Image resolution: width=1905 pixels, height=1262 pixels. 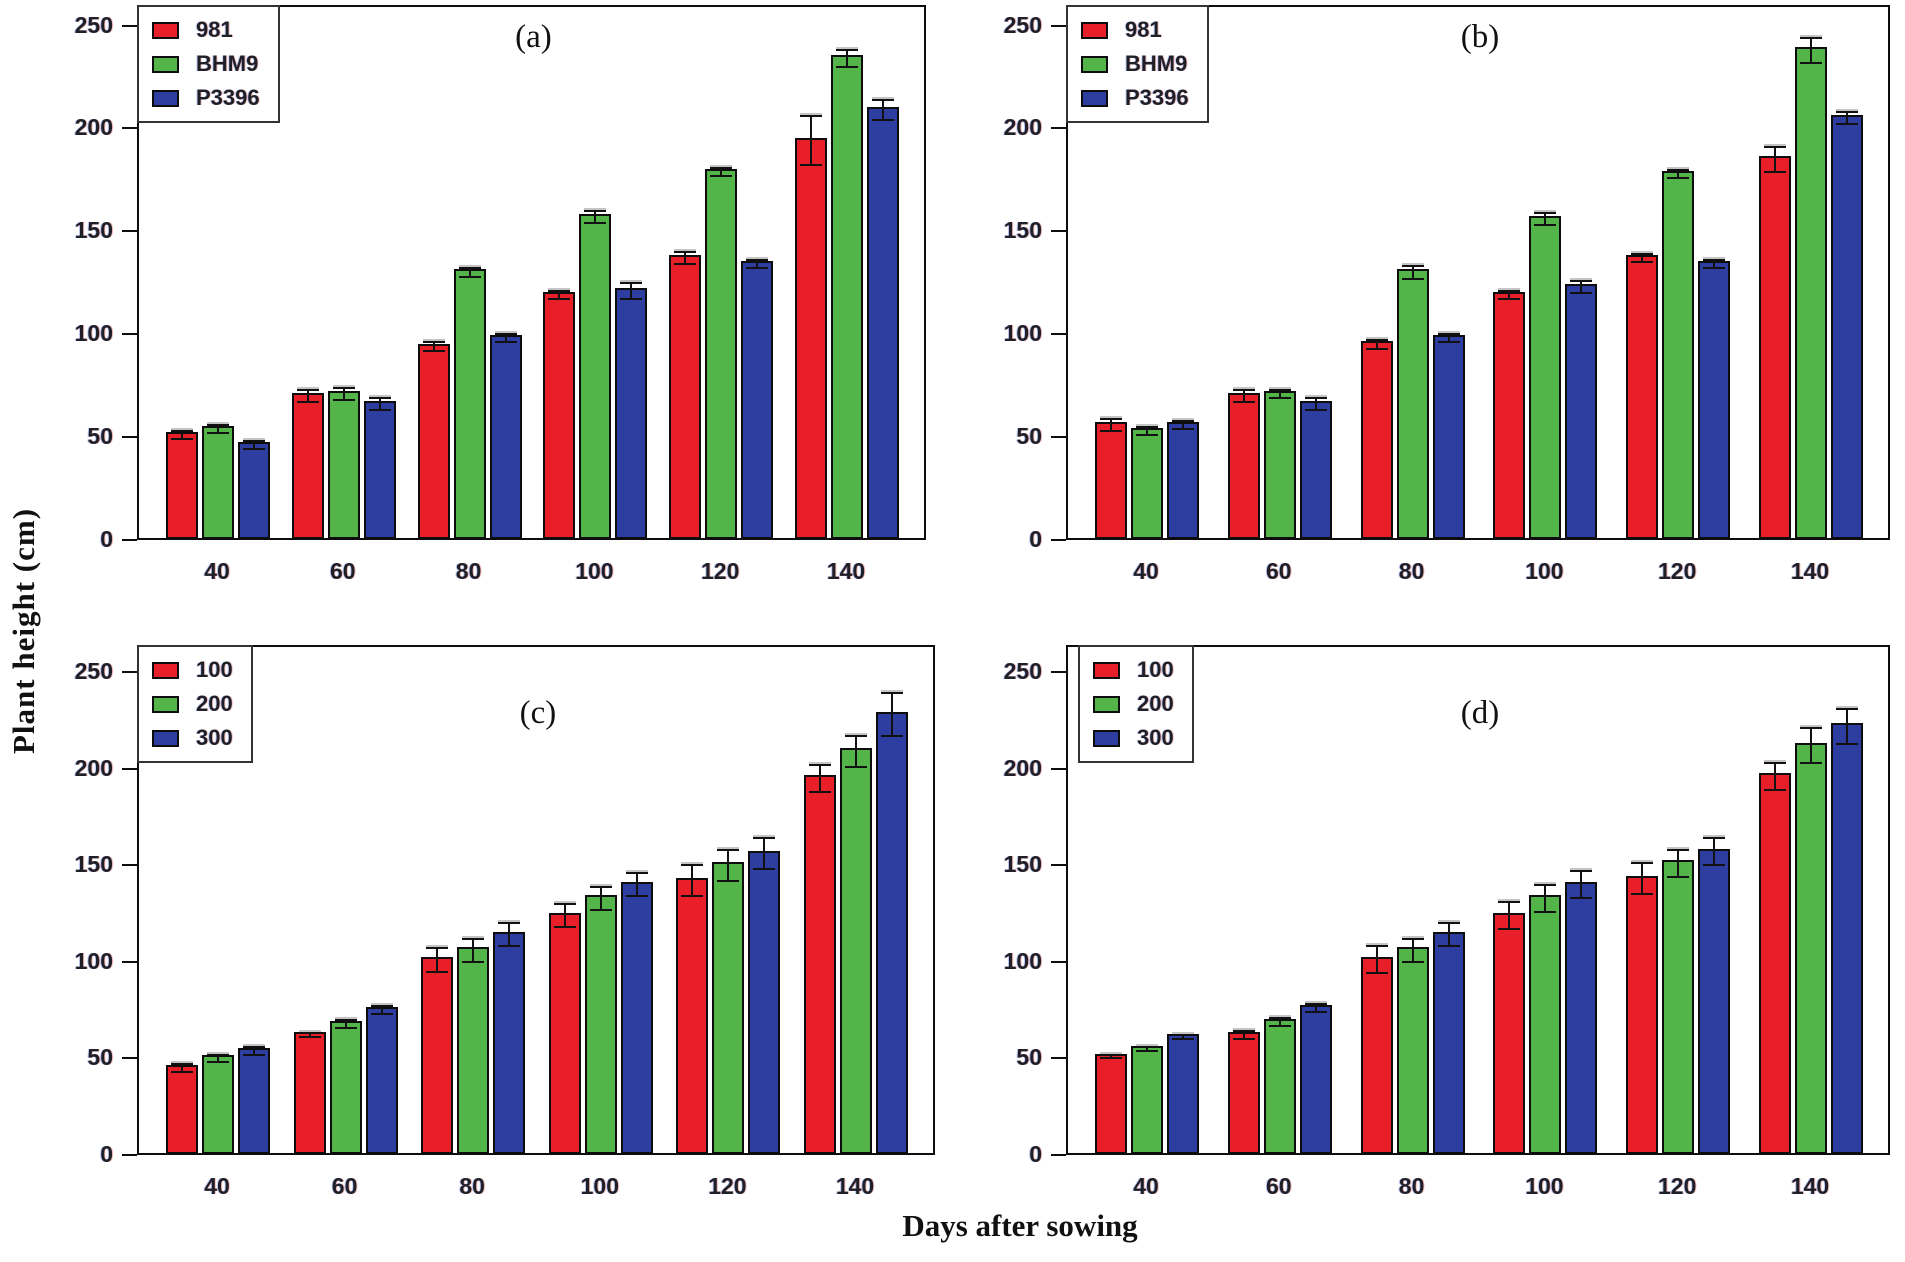 What do you see at coordinates (93, 24) in the screenshot?
I see `y-tick-label: 250` at bounding box center [93, 24].